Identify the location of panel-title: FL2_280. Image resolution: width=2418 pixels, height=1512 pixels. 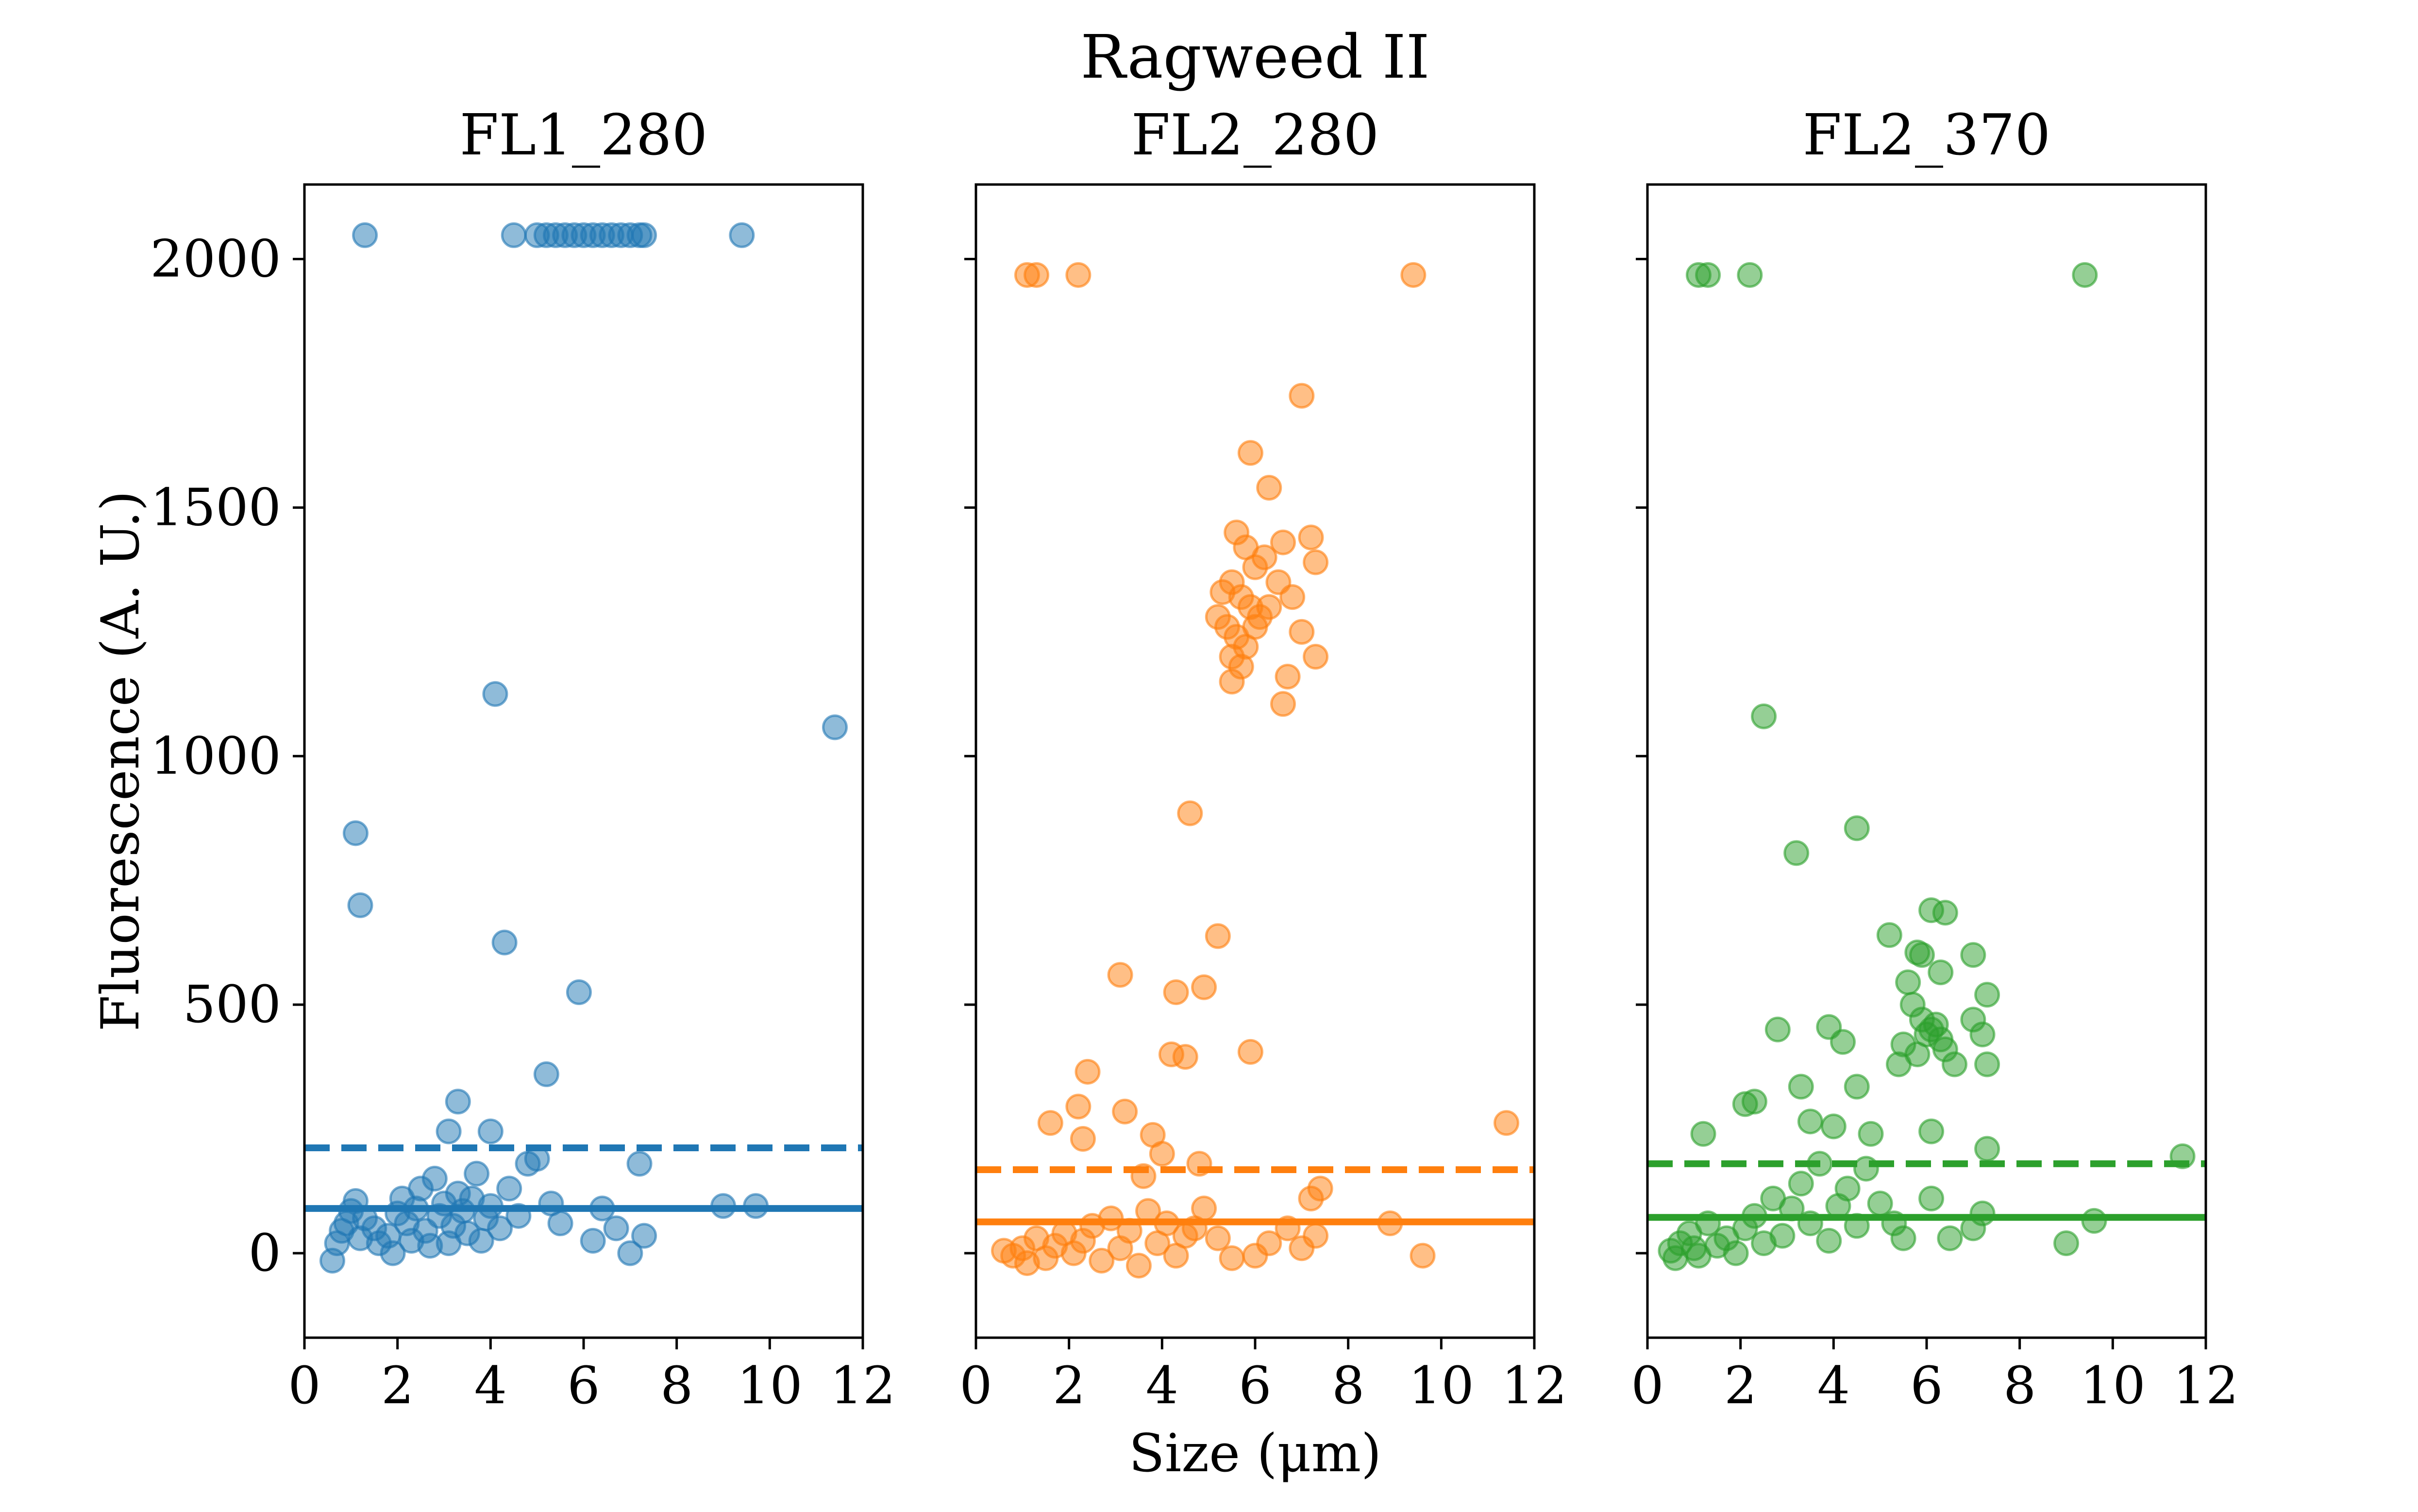
(1255, 135).